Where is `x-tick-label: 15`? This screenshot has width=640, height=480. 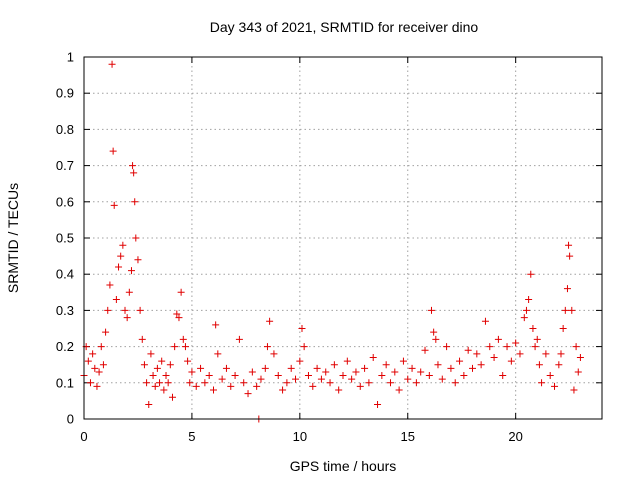
x-tick-label: 15 is located at coordinates (408, 436).